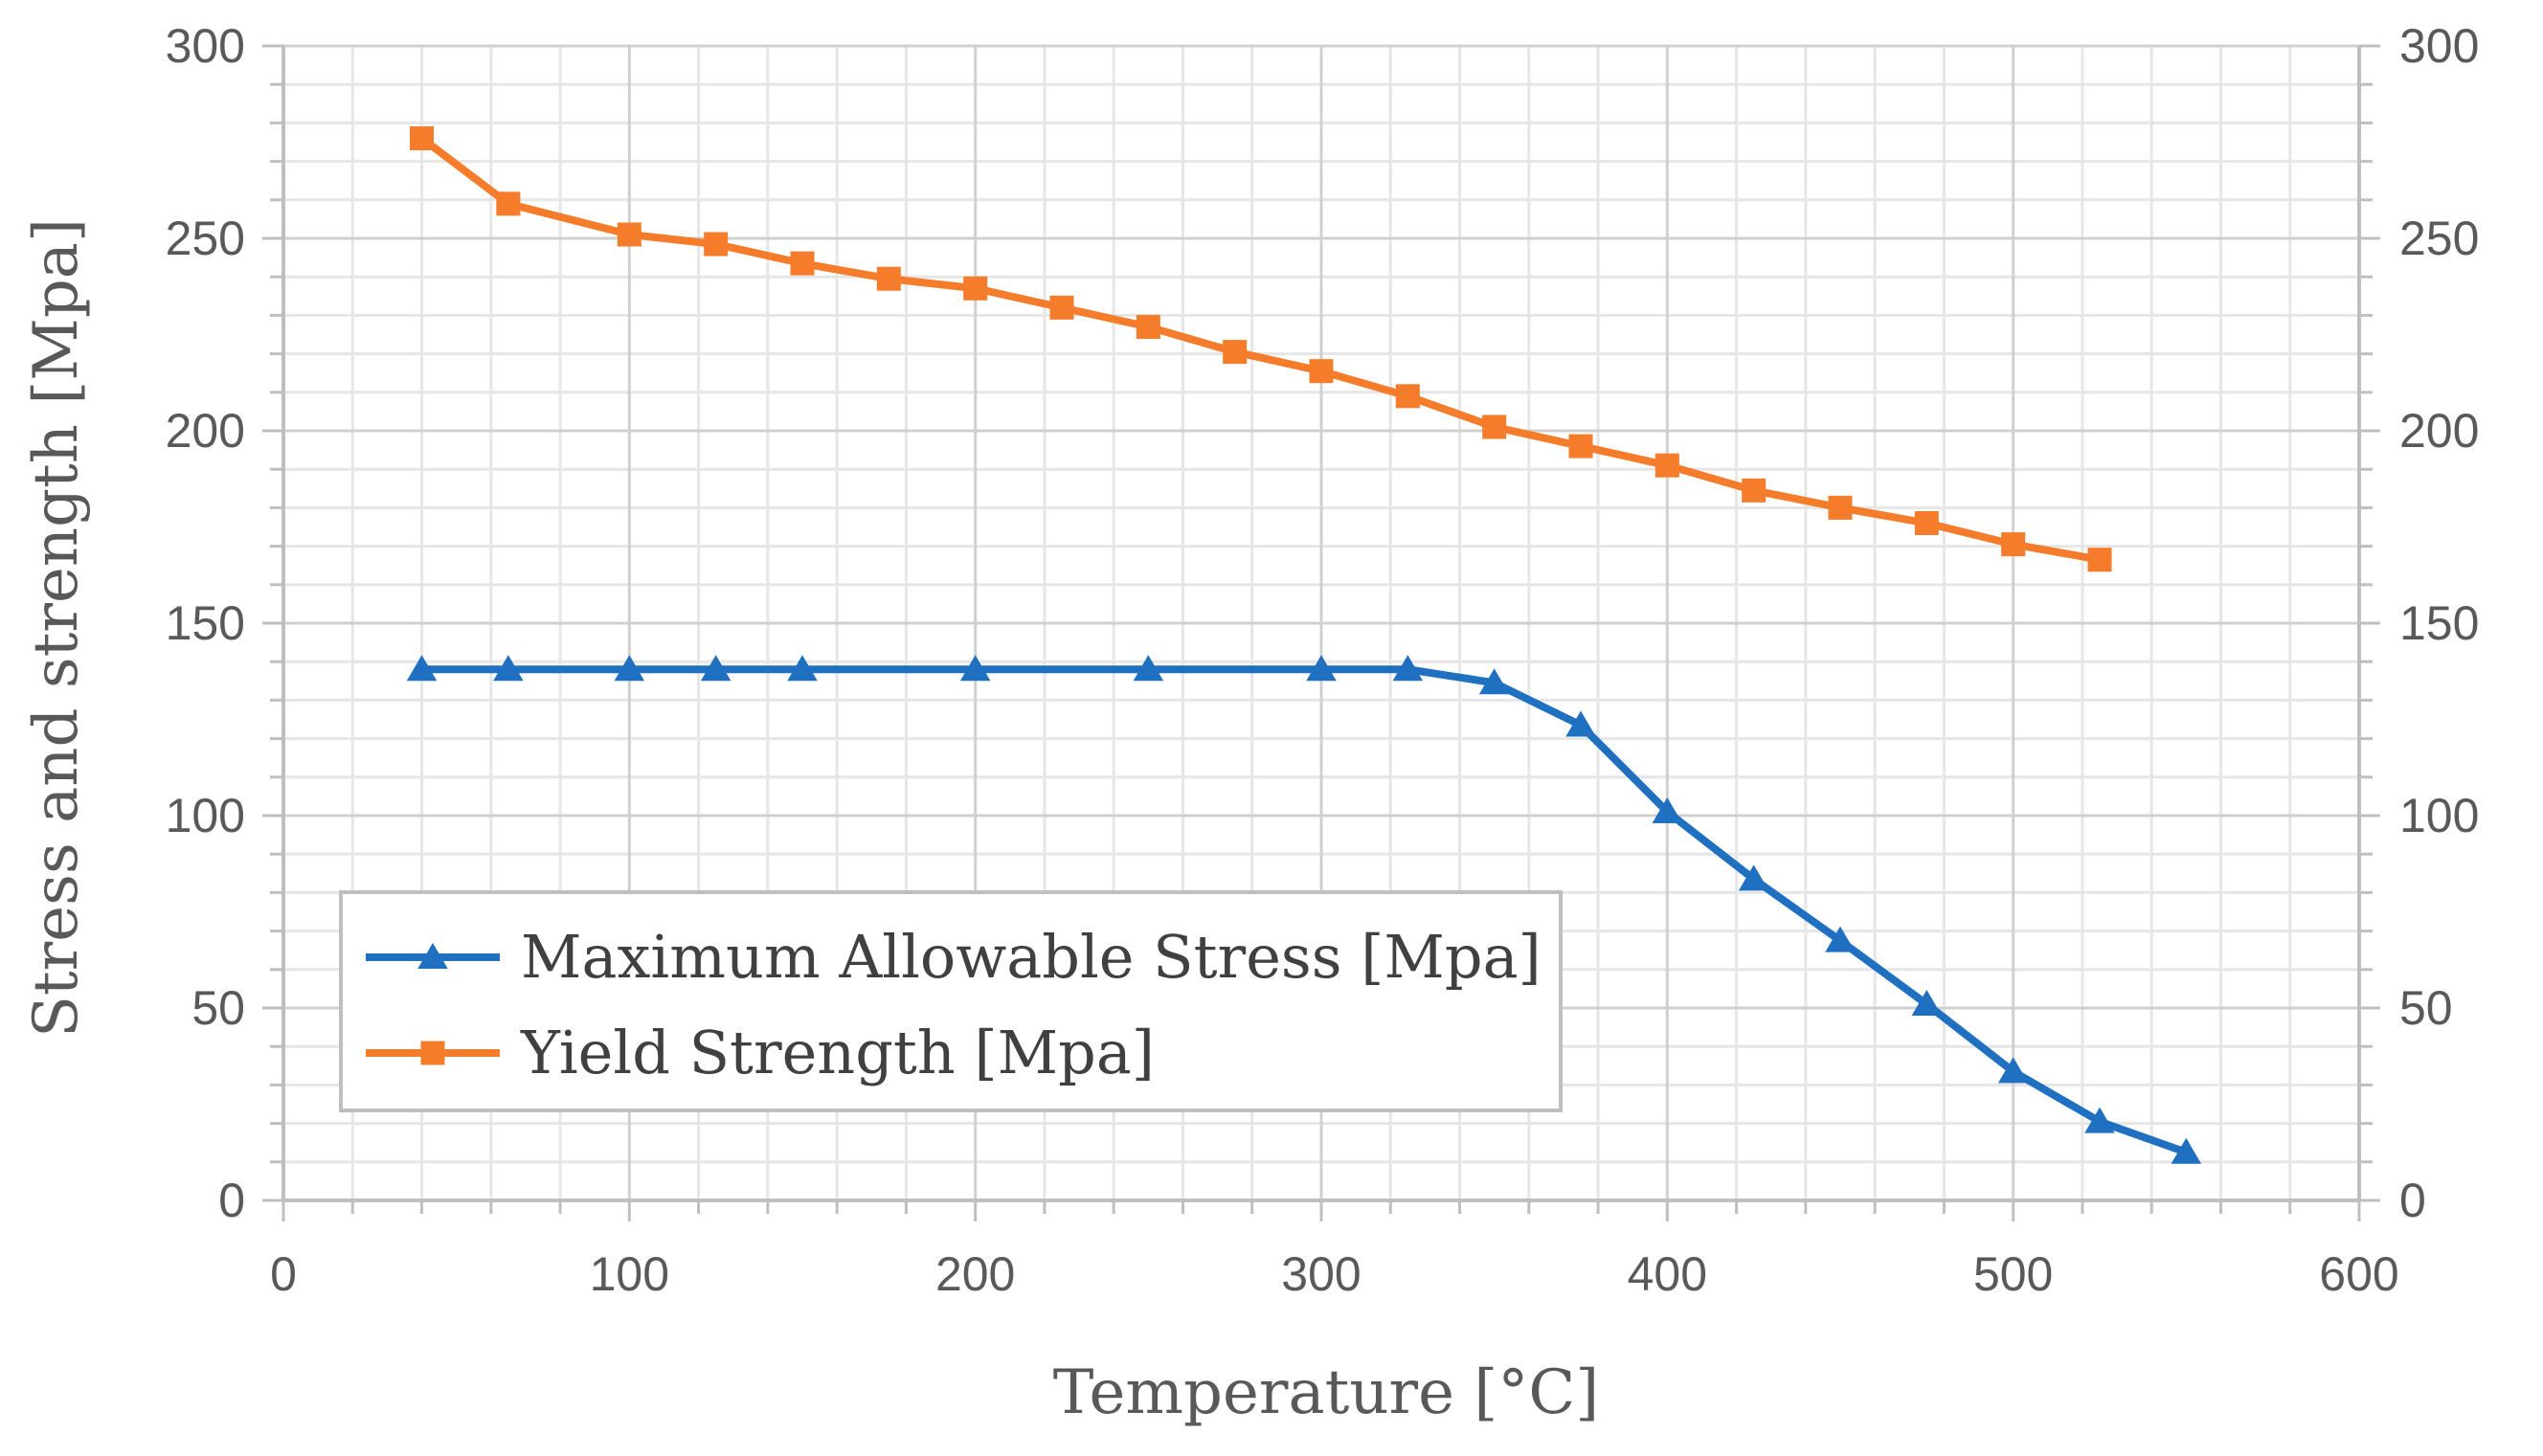 This screenshot has height=1456, width=2543. Describe the element at coordinates (2412, 1200) in the screenshot. I see `y-tick-label-right: 0` at that location.